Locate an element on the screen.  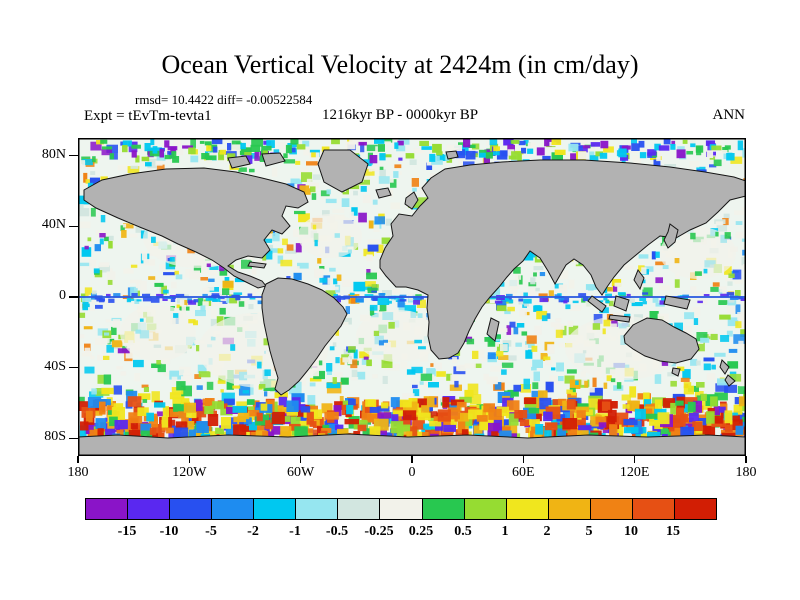
colorbar-tick-label: 15 is located at coordinates (673, 531).